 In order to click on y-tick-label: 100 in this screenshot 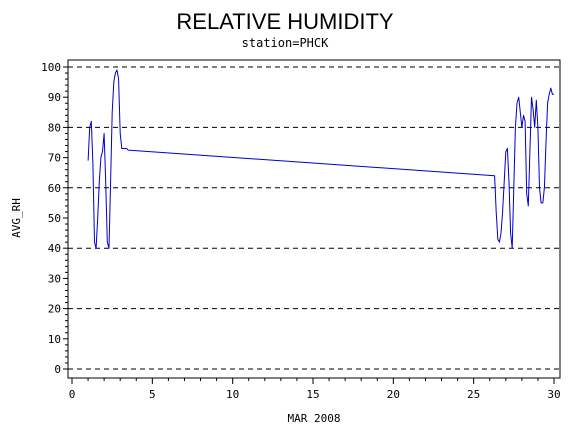, I will do `click(51, 67)`.